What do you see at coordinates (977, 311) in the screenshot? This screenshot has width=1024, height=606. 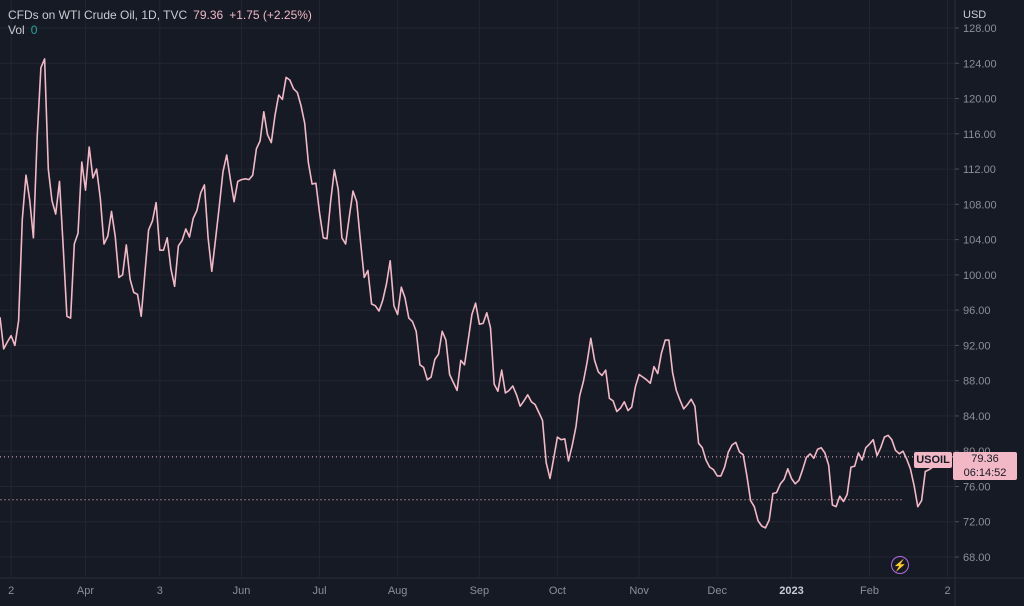 I see `price-tick-label: 96.00` at bounding box center [977, 311].